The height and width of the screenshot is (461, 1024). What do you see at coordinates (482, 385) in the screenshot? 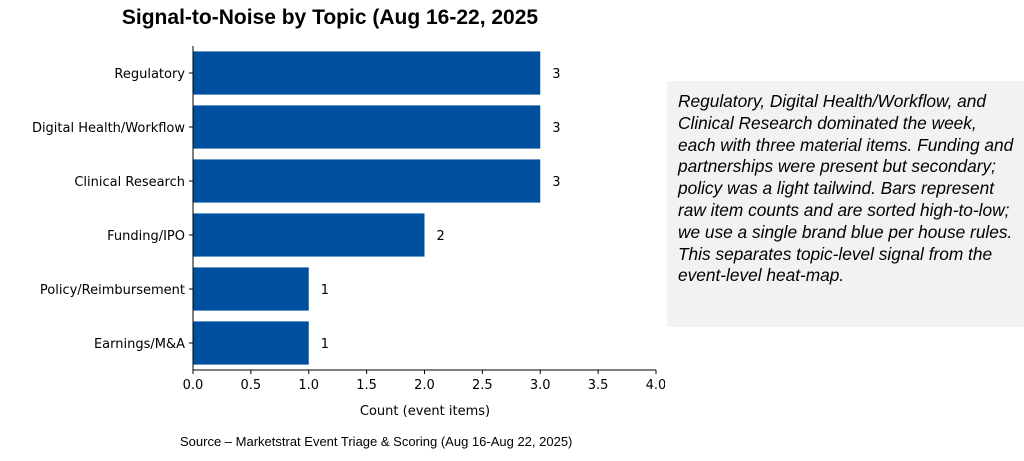
I see `x-tick-label: 2.5` at bounding box center [482, 385].